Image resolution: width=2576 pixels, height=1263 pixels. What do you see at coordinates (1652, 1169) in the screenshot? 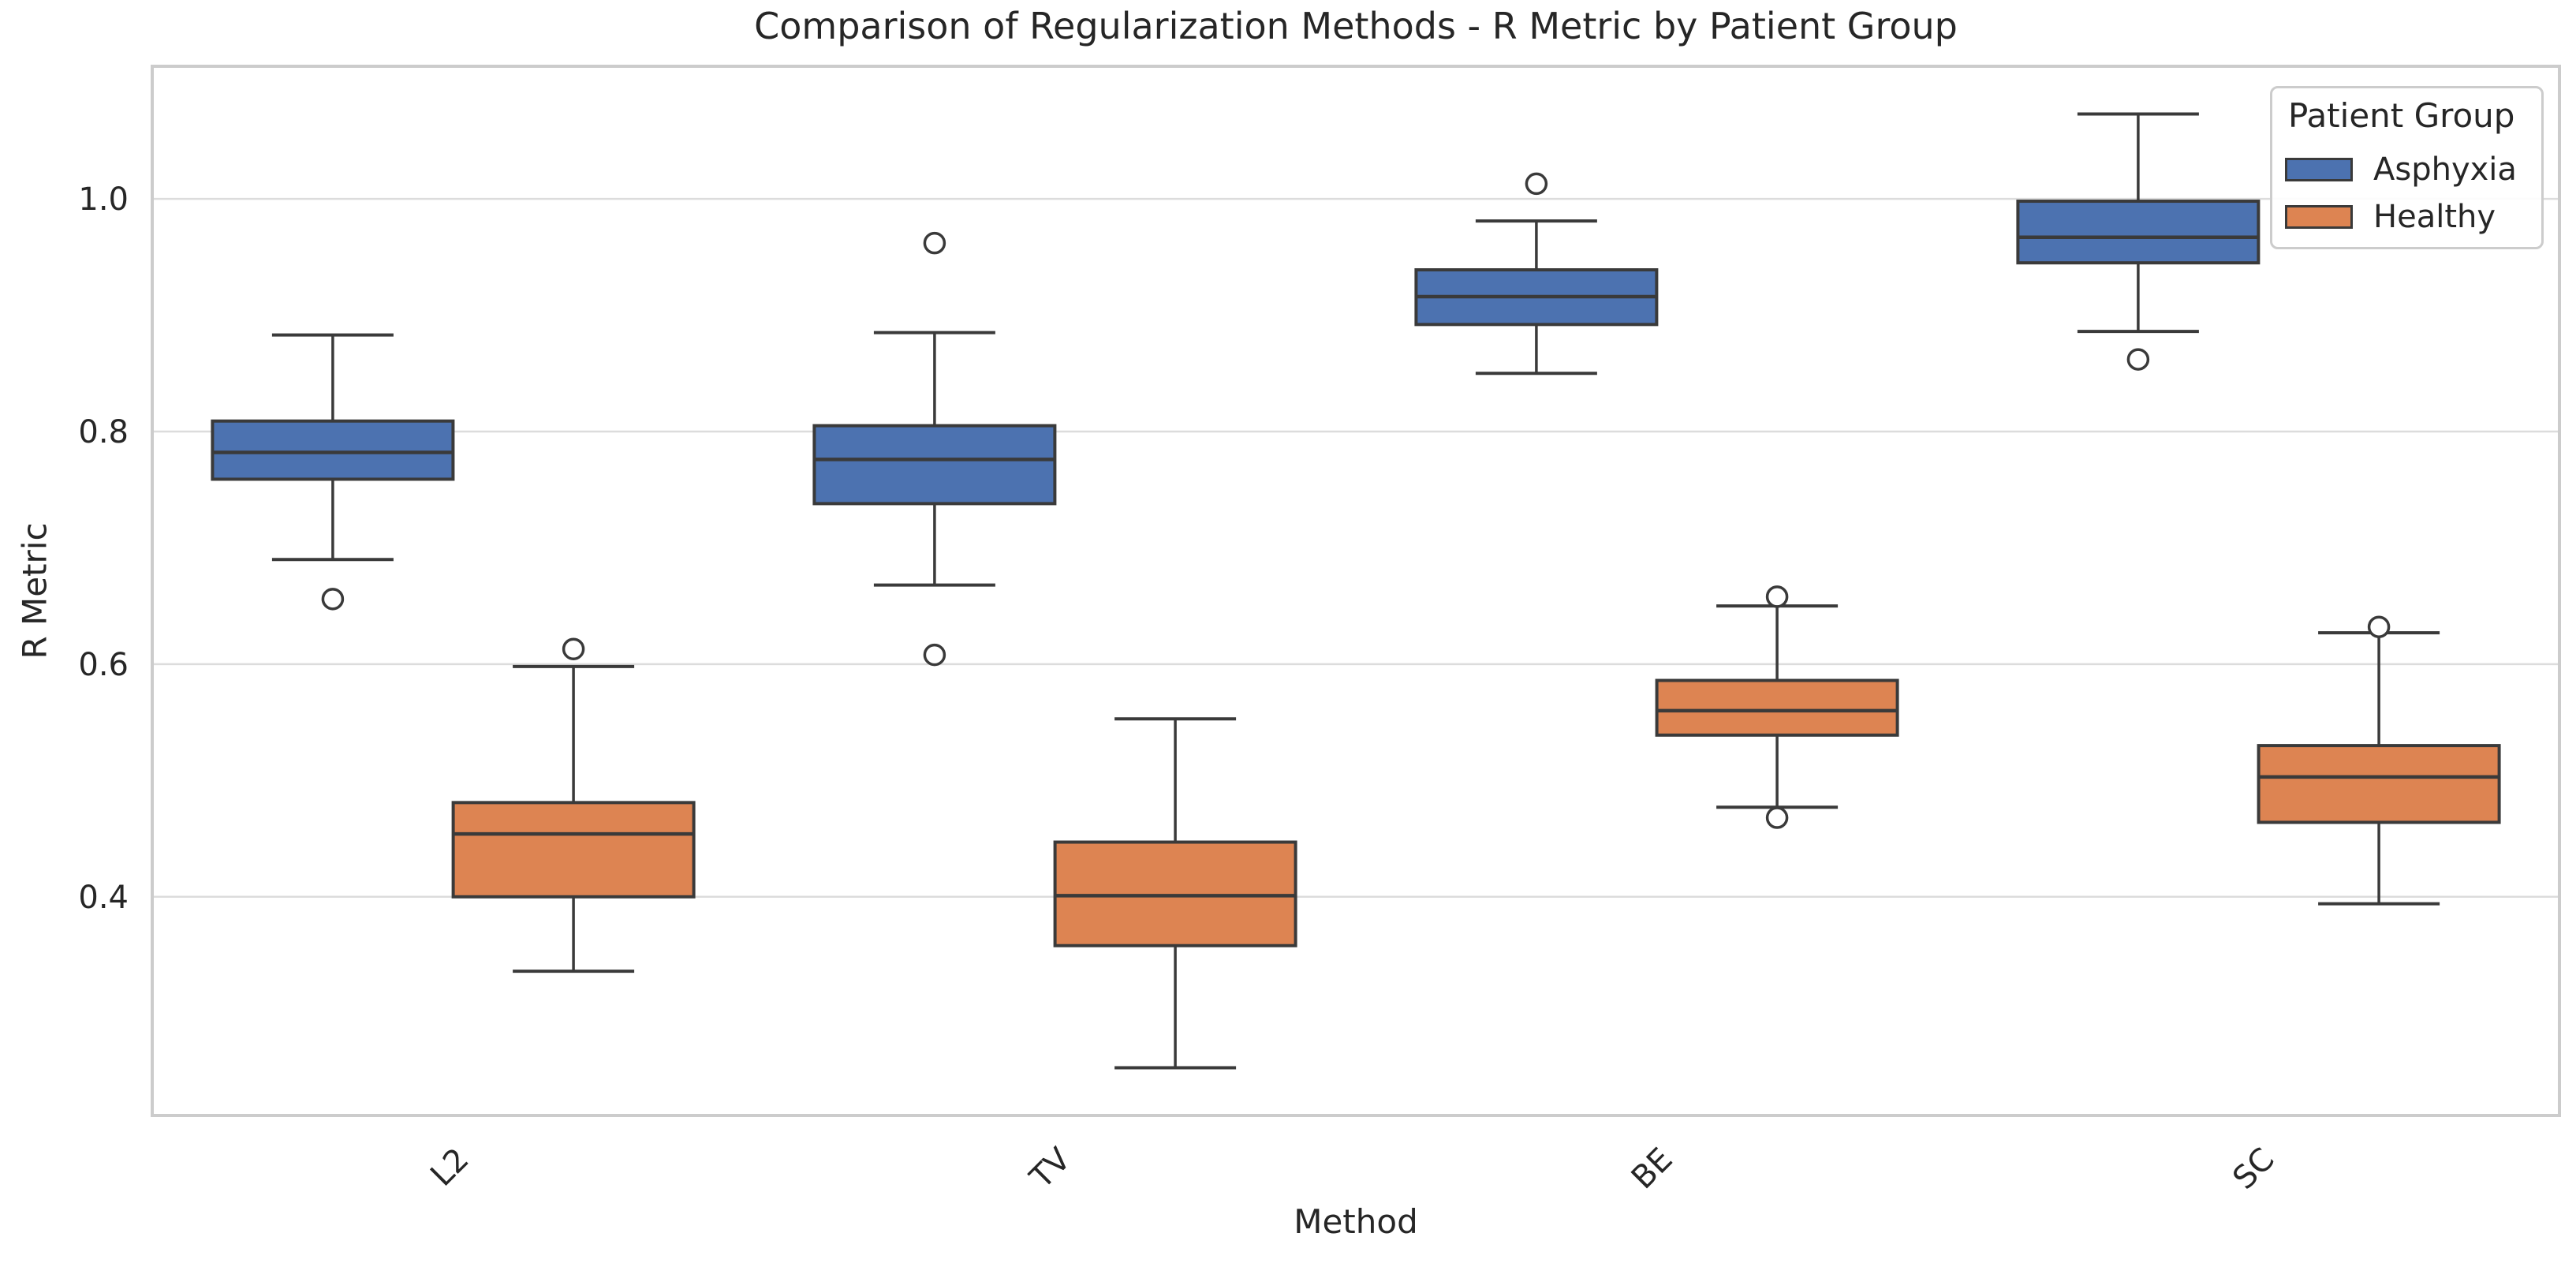
I see `x-tick-label-BE: BE` at bounding box center [1652, 1169].